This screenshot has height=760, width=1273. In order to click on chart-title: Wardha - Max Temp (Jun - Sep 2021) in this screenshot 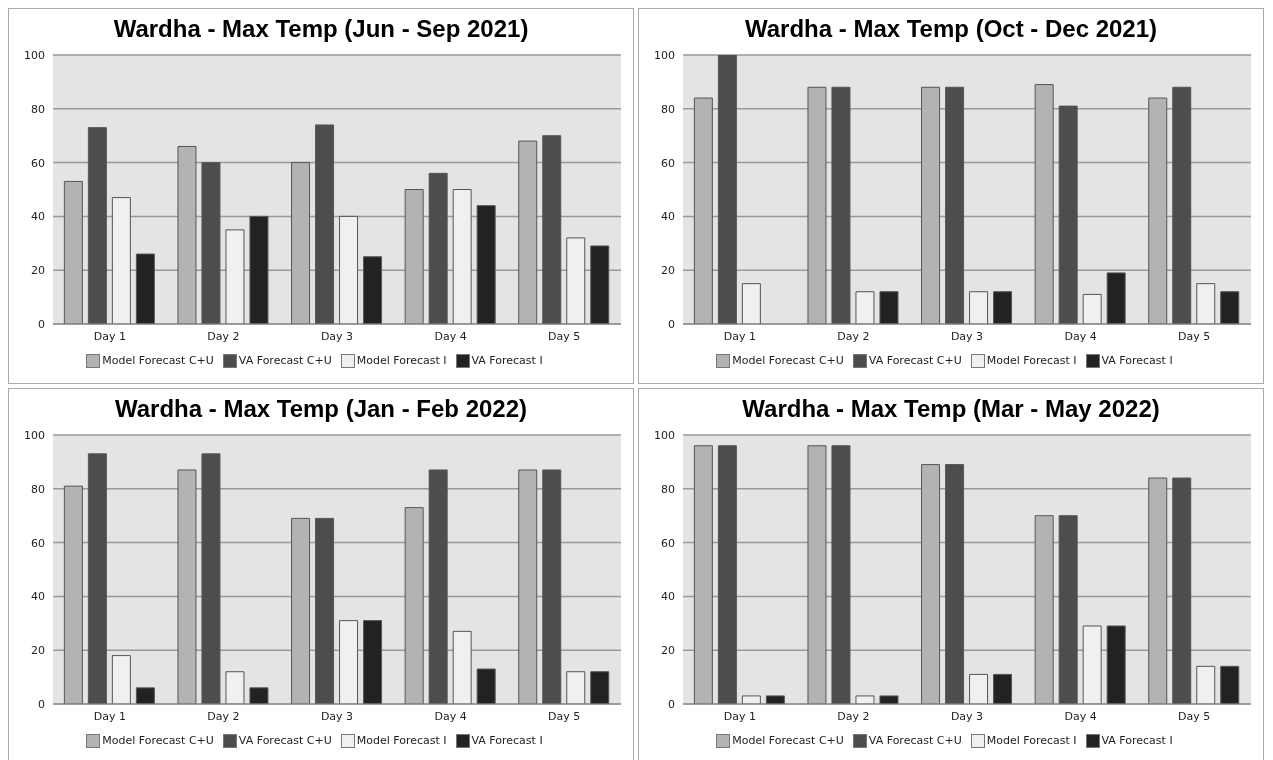, I will do `click(321, 29)`.